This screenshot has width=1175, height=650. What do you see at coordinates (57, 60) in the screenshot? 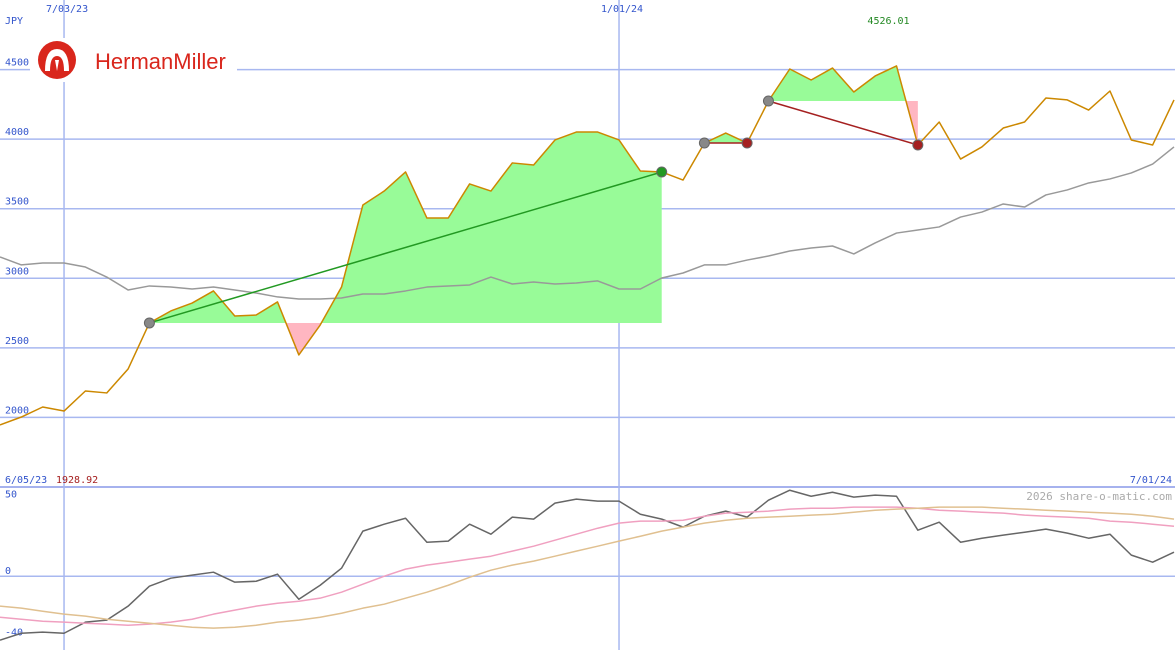
I see `logo-mark` at bounding box center [57, 60].